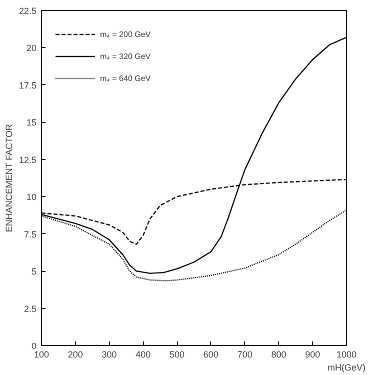 The height and width of the screenshot is (375, 368). I want to click on x-tick-label: 500, so click(177, 355).